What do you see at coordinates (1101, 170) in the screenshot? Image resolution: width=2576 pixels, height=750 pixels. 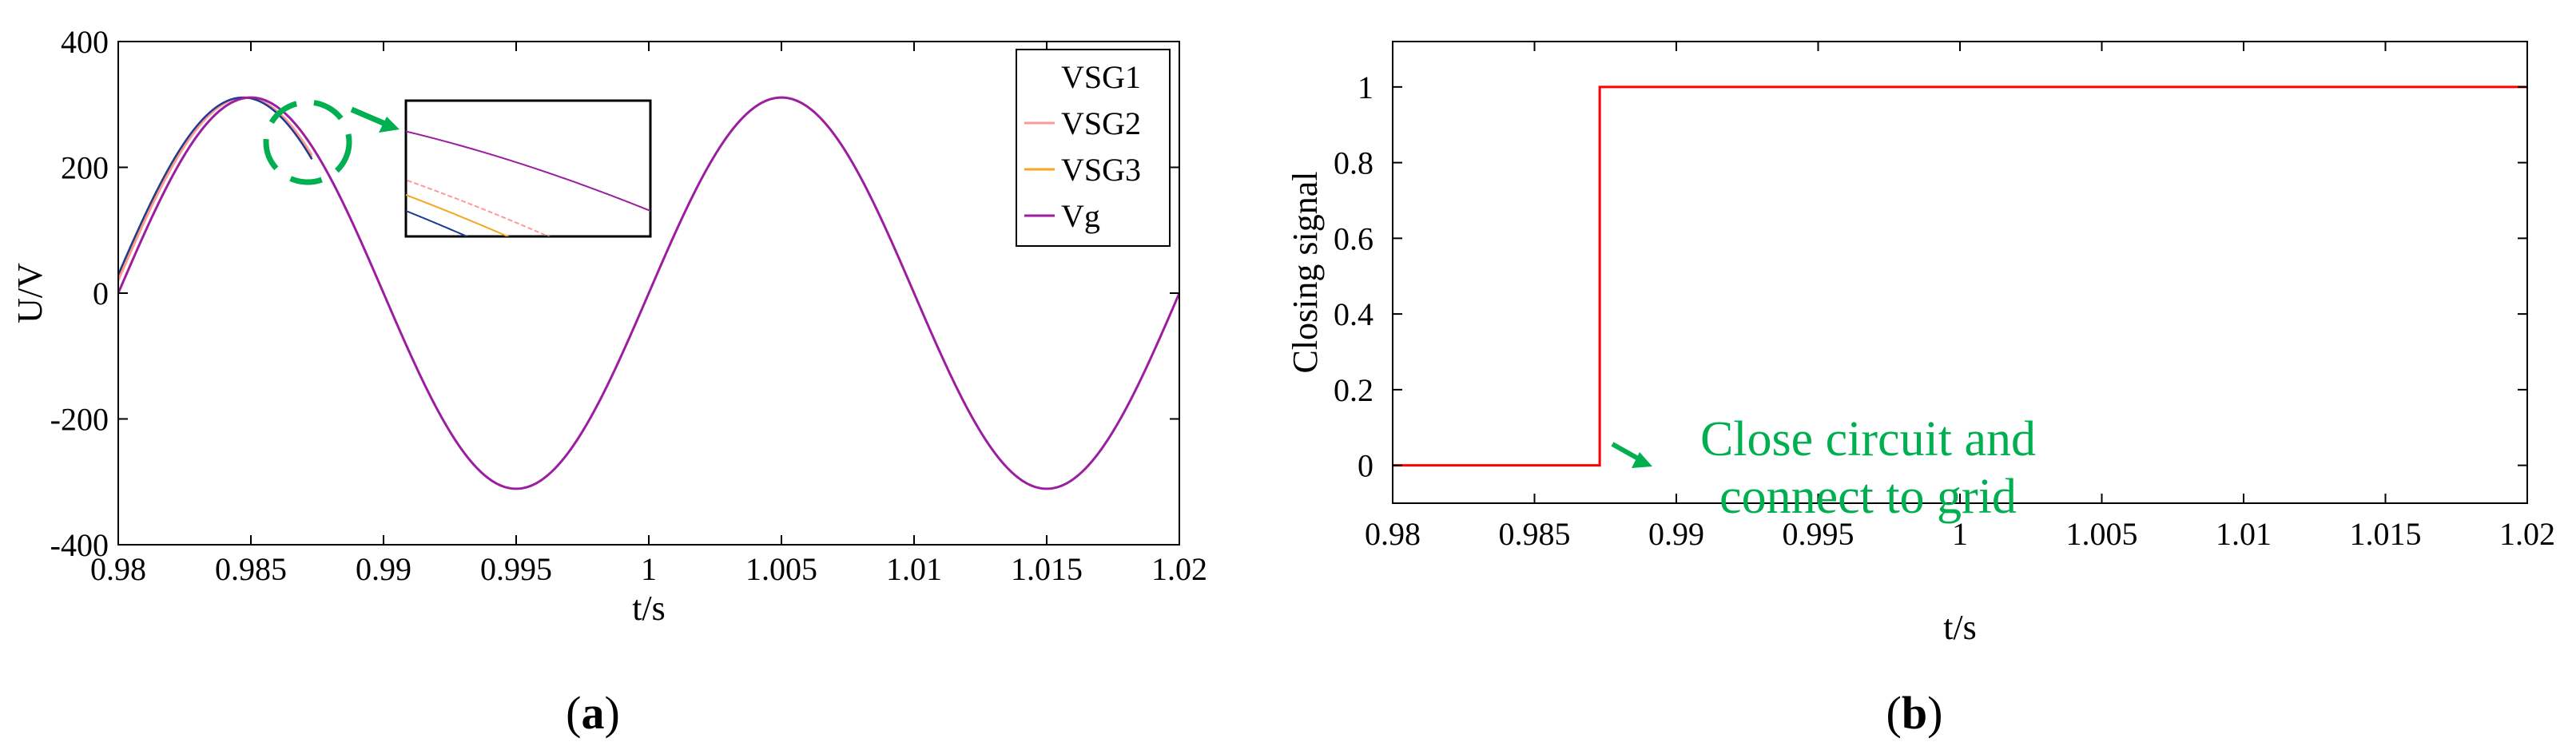 I see `legend-label-vsg3: VSG3` at bounding box center [1101, 170].